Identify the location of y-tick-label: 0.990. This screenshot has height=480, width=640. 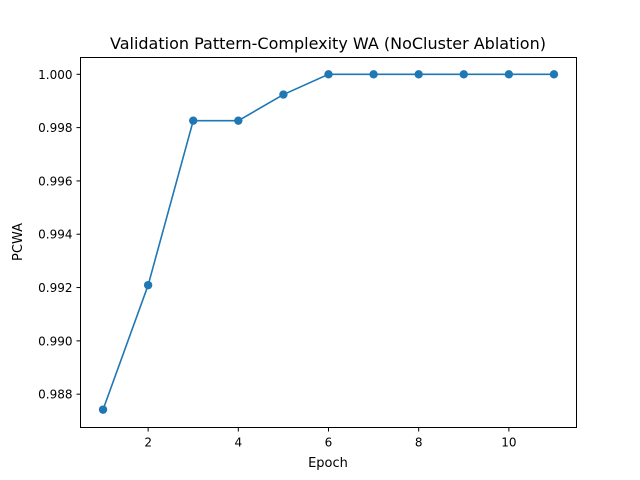
(55, 341).